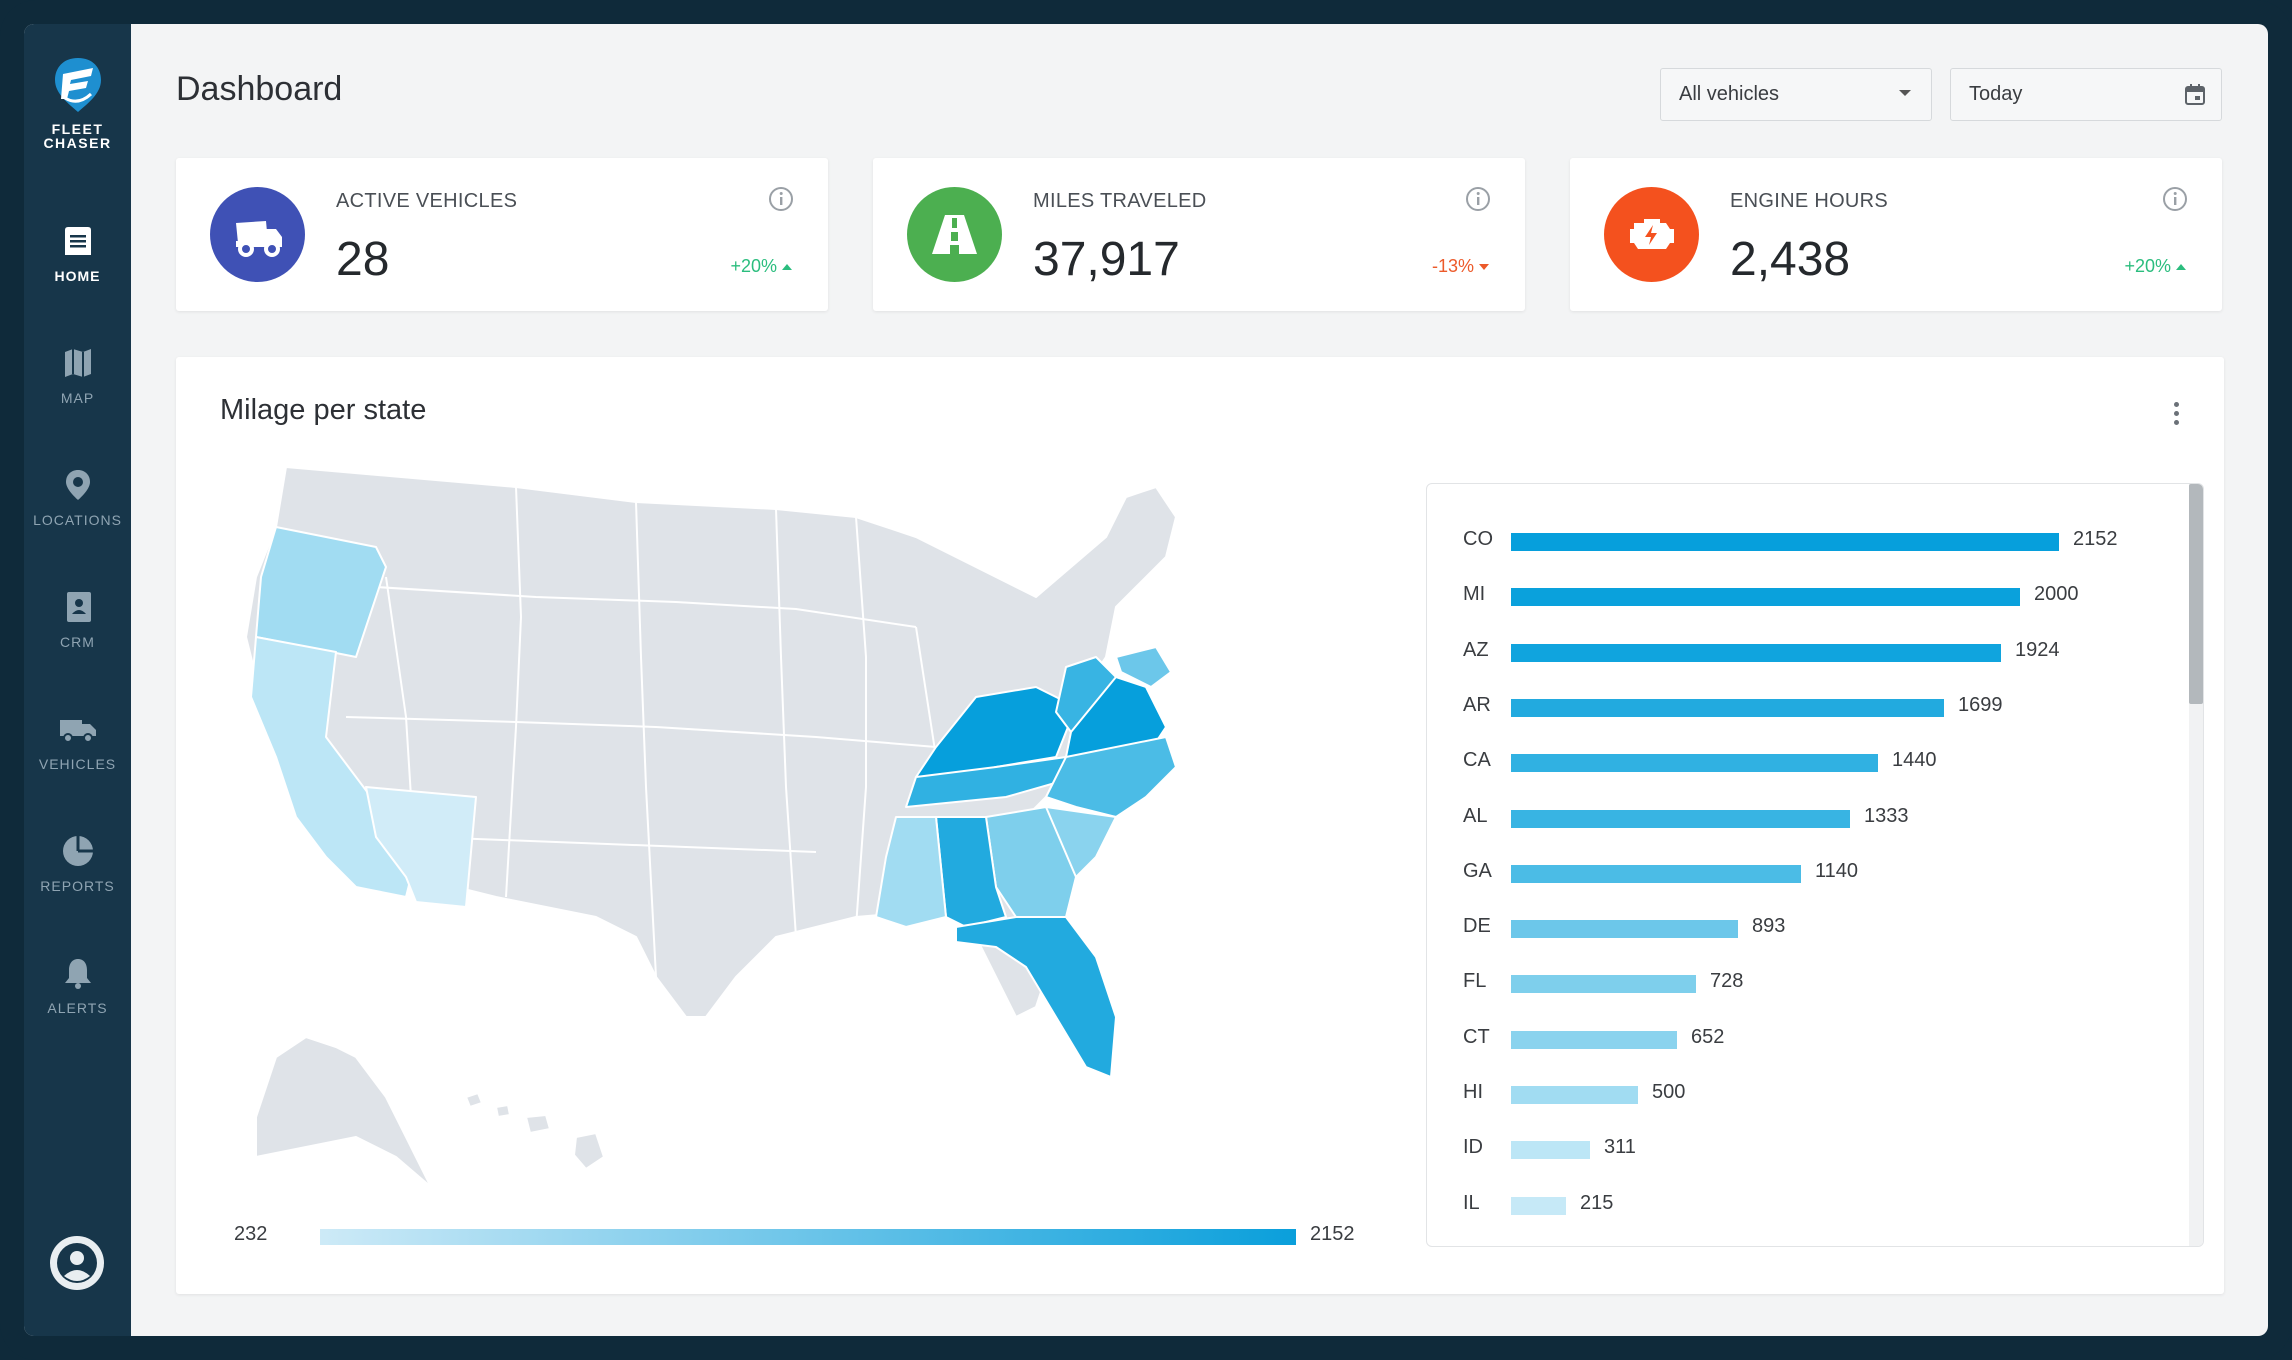 This screenshot has width=2292, height=1360. I want to click on legend-gradient-bar, so click(808, 1237).